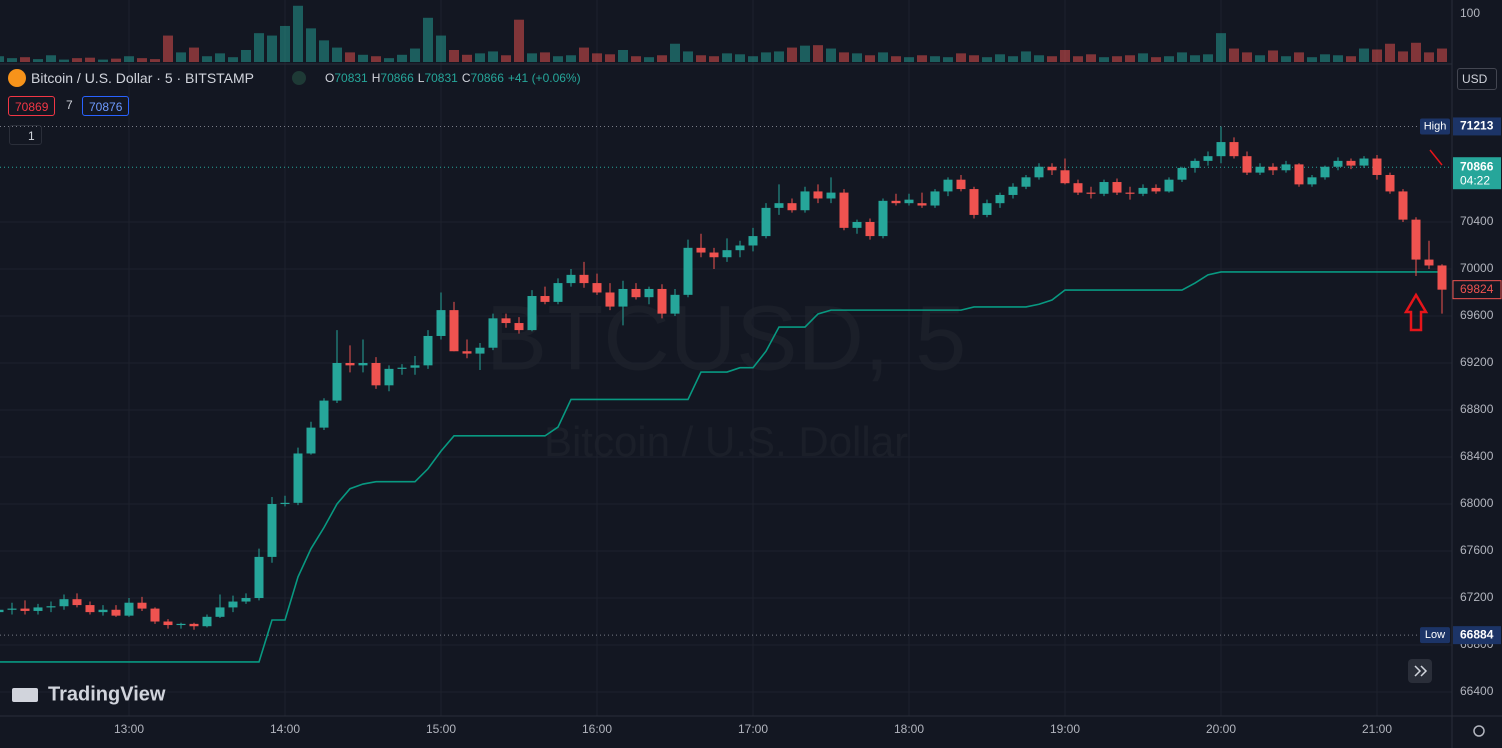 The width and height of the screenshot is (1502, 748). I want to click on y-tick-label: 66400, so click(1477, 691).